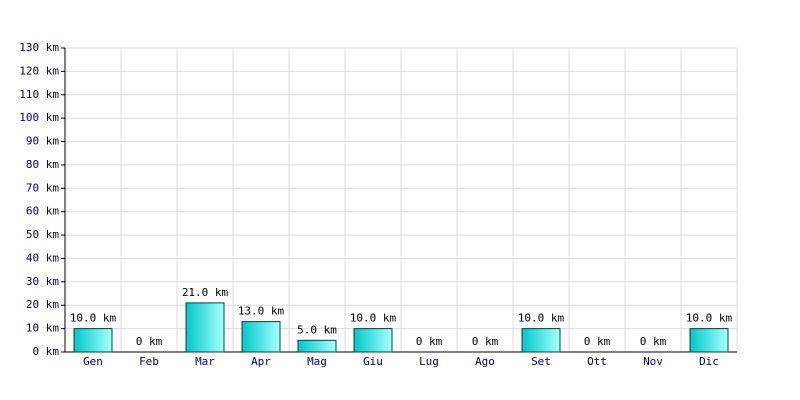 Image resolution: width=800 pixels, height=400 pixels. I want to click on y-tick-label: 0 km, so click(46, 351).